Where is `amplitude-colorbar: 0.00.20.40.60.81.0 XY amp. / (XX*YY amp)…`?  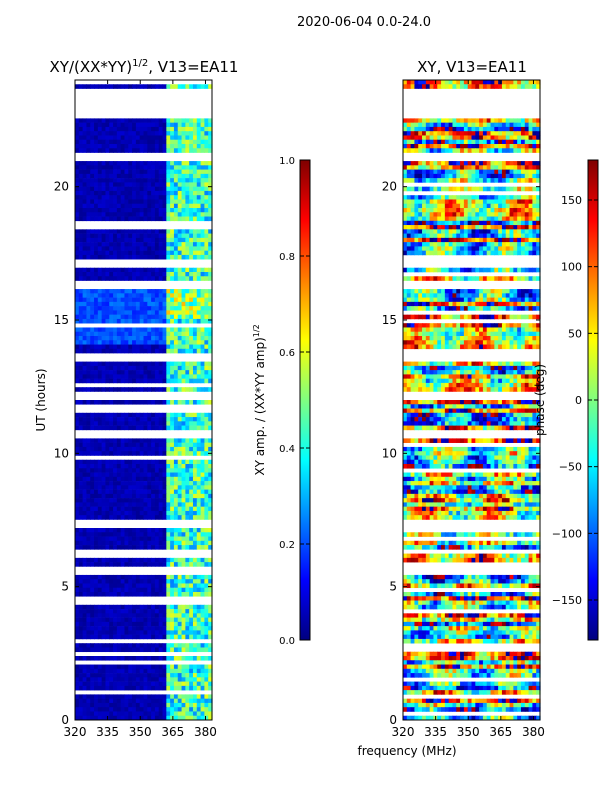
amplitude-colorbar: 0.00.20.40.60.81.0 XY amp. / (XX*YY amp)… is located at coordinates (281, 401).